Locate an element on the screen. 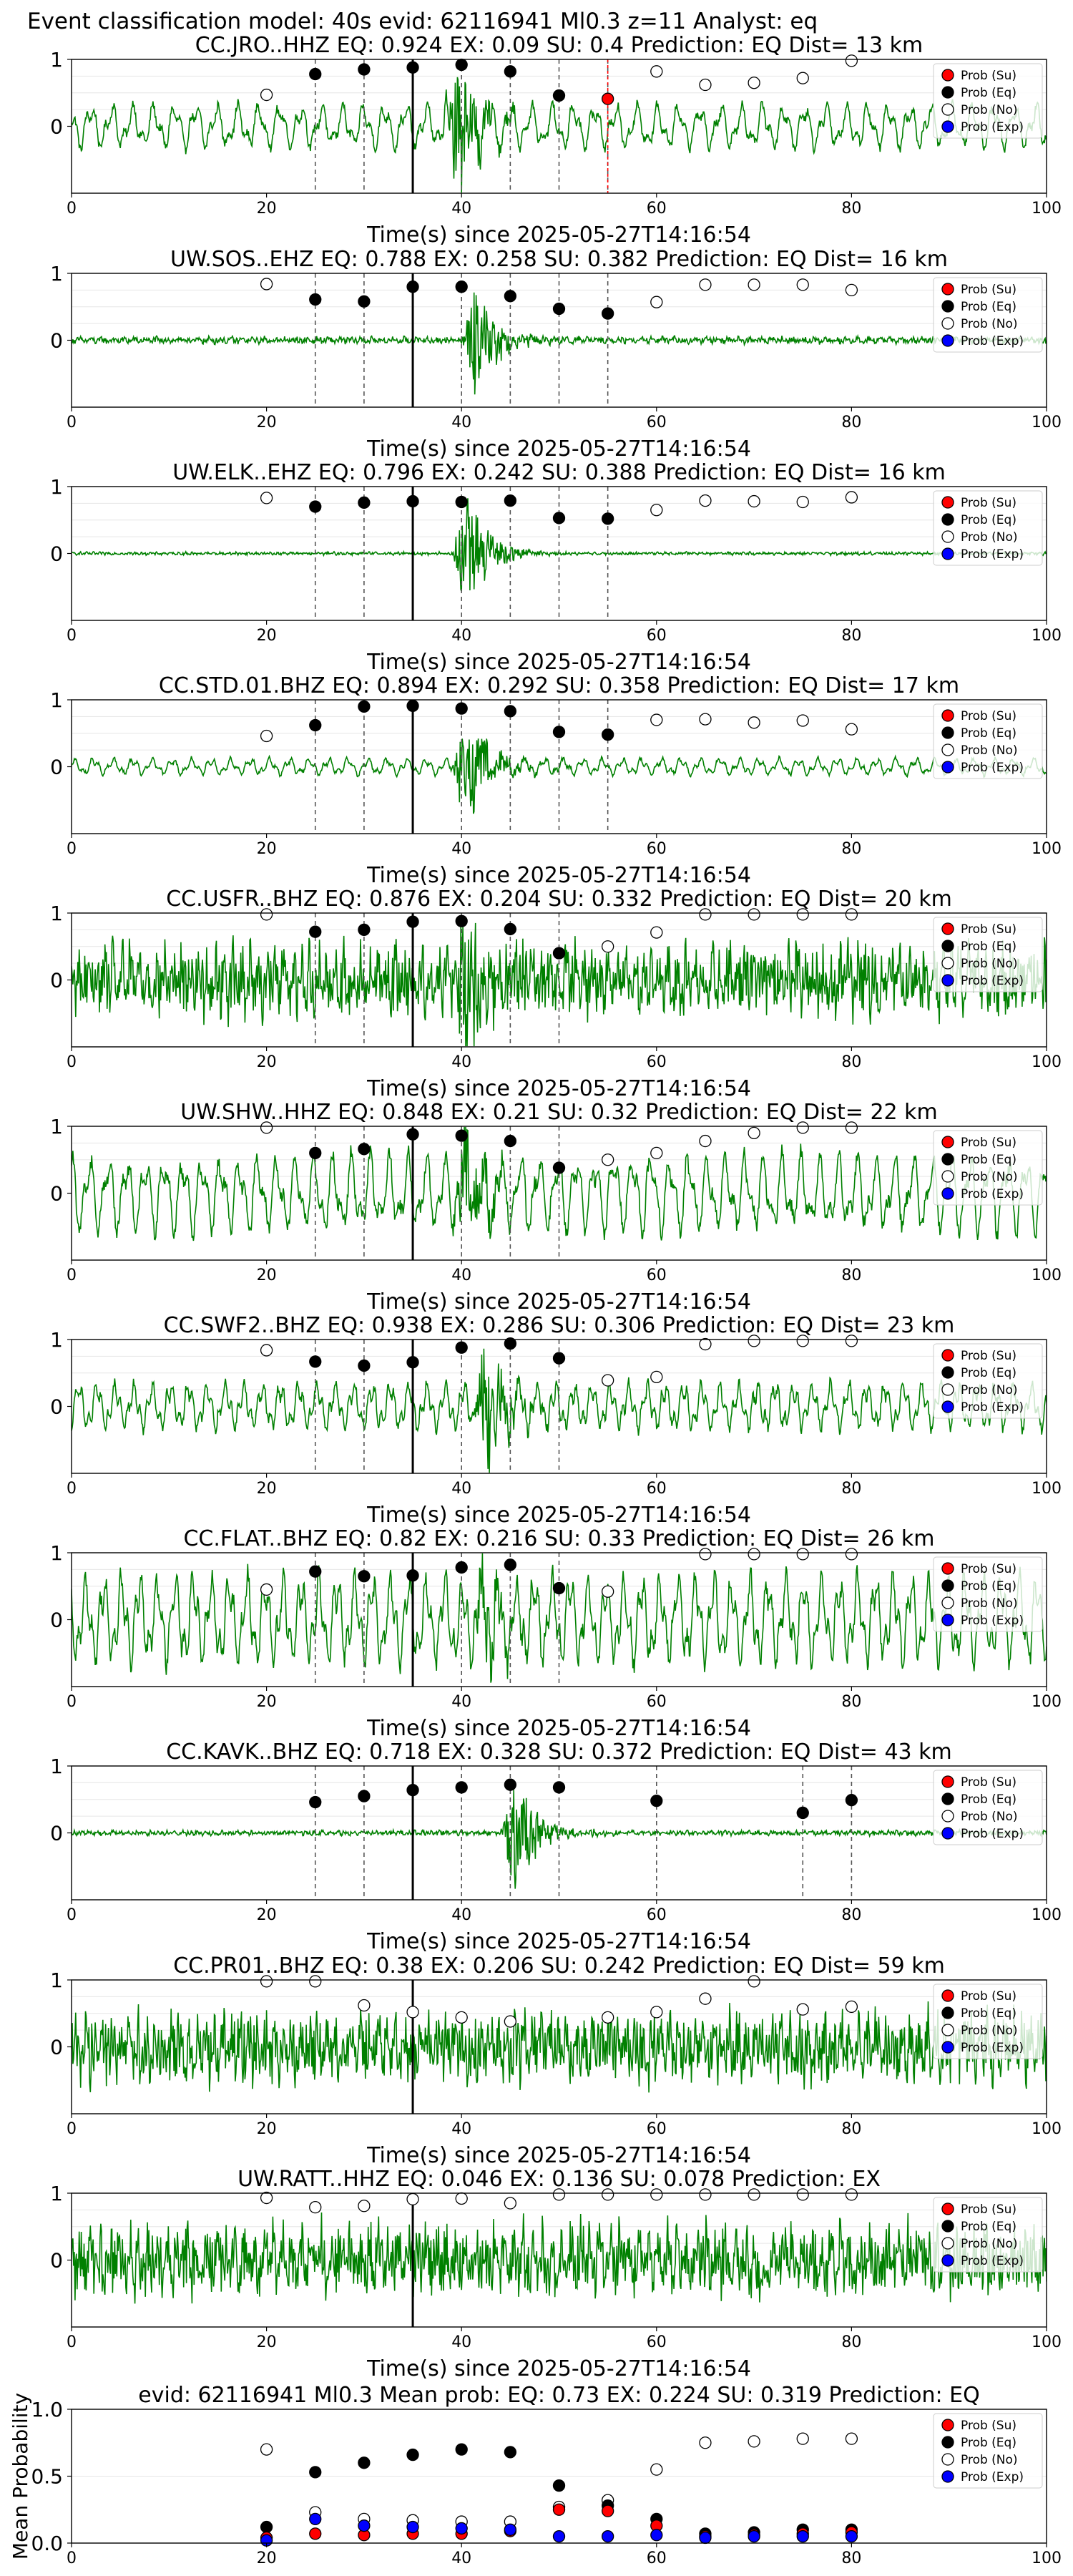  waveform-trace is located at coordinates (559, 135).